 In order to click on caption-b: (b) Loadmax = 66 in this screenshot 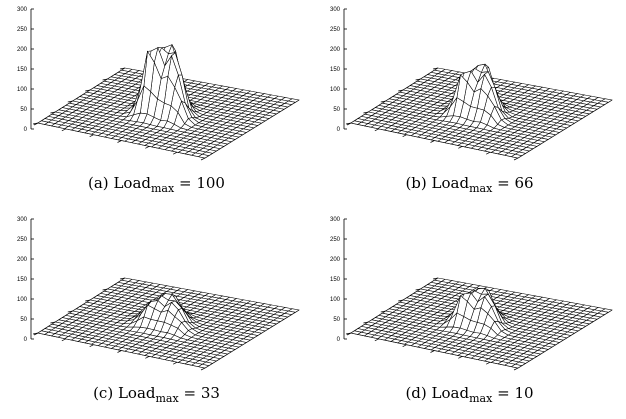, I will do `click(469, 184)`.